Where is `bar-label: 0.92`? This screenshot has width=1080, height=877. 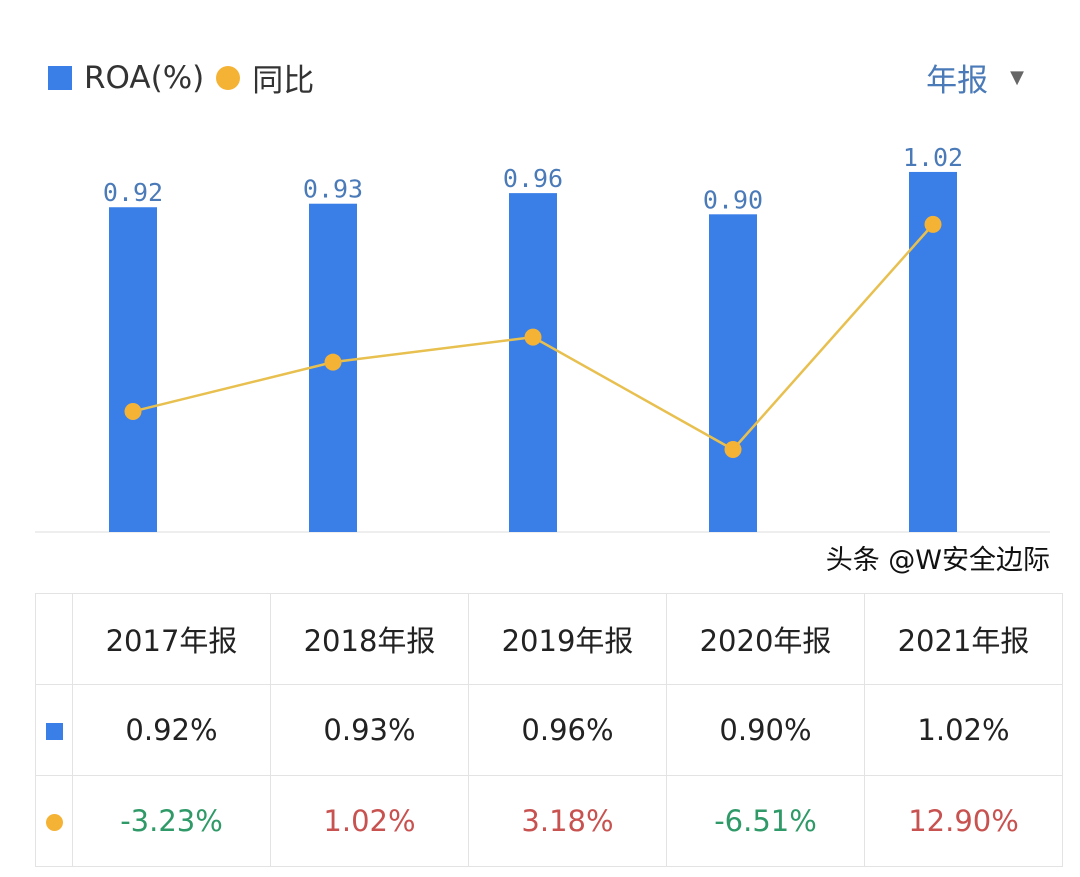
bar-label: 0.92 is located at coordinates (133, 192).